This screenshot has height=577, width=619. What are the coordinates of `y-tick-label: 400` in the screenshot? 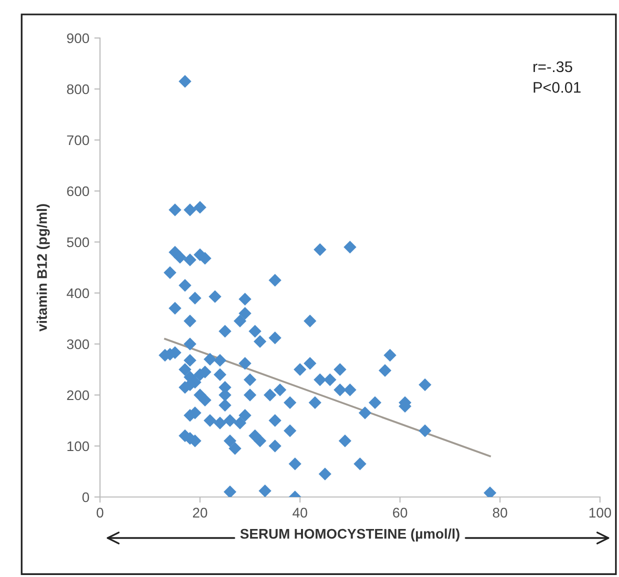 It's located at (78, 293).